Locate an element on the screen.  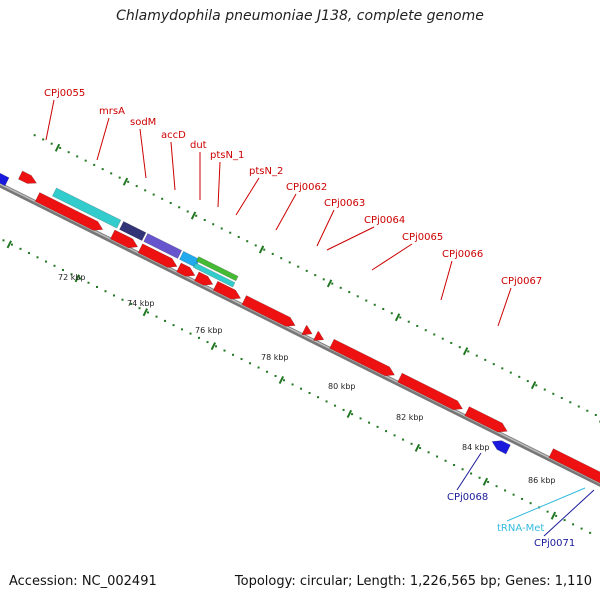
leader-sodm is located at coordinates (143, 153).